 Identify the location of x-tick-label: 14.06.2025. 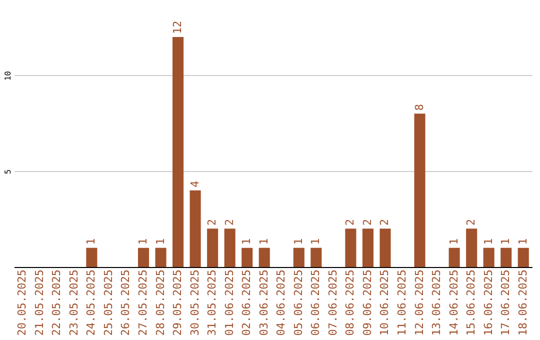
(453, 303).